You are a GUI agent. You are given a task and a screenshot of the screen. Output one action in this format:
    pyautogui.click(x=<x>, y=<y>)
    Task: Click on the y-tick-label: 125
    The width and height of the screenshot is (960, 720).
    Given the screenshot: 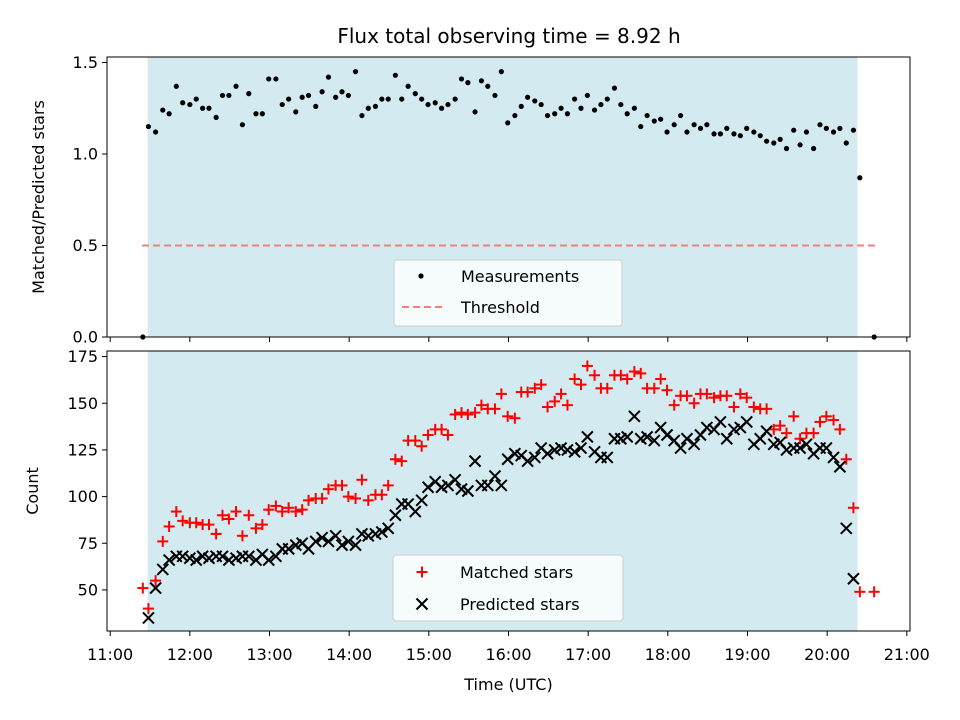 What is the action you would take?
    pyautogui.click(x=82, y=449)
    